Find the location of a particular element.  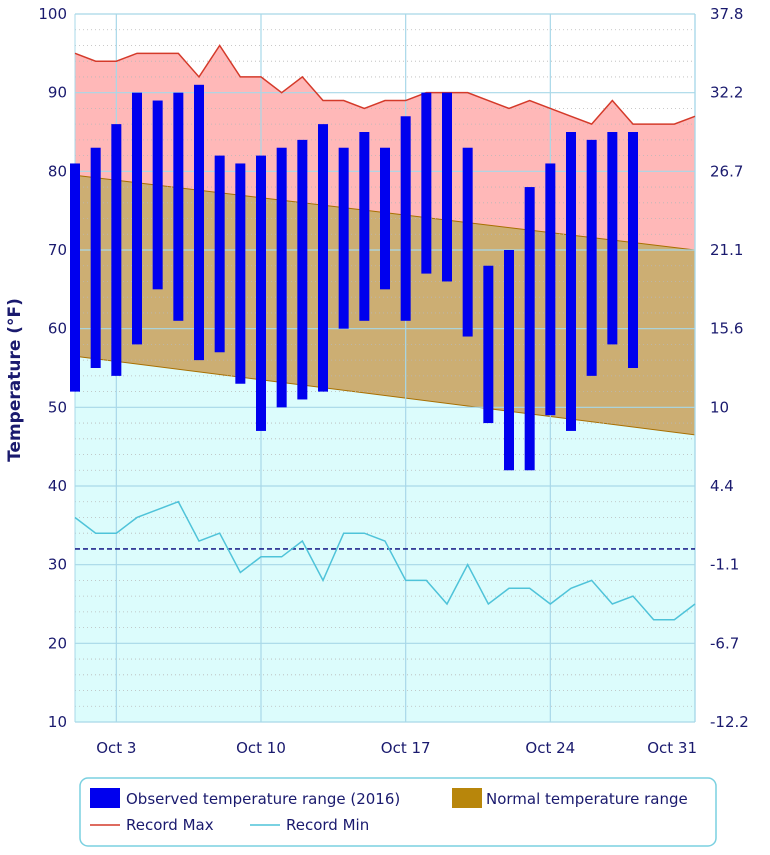

y-tick-label: 60 is located at coordinates (57, 329).